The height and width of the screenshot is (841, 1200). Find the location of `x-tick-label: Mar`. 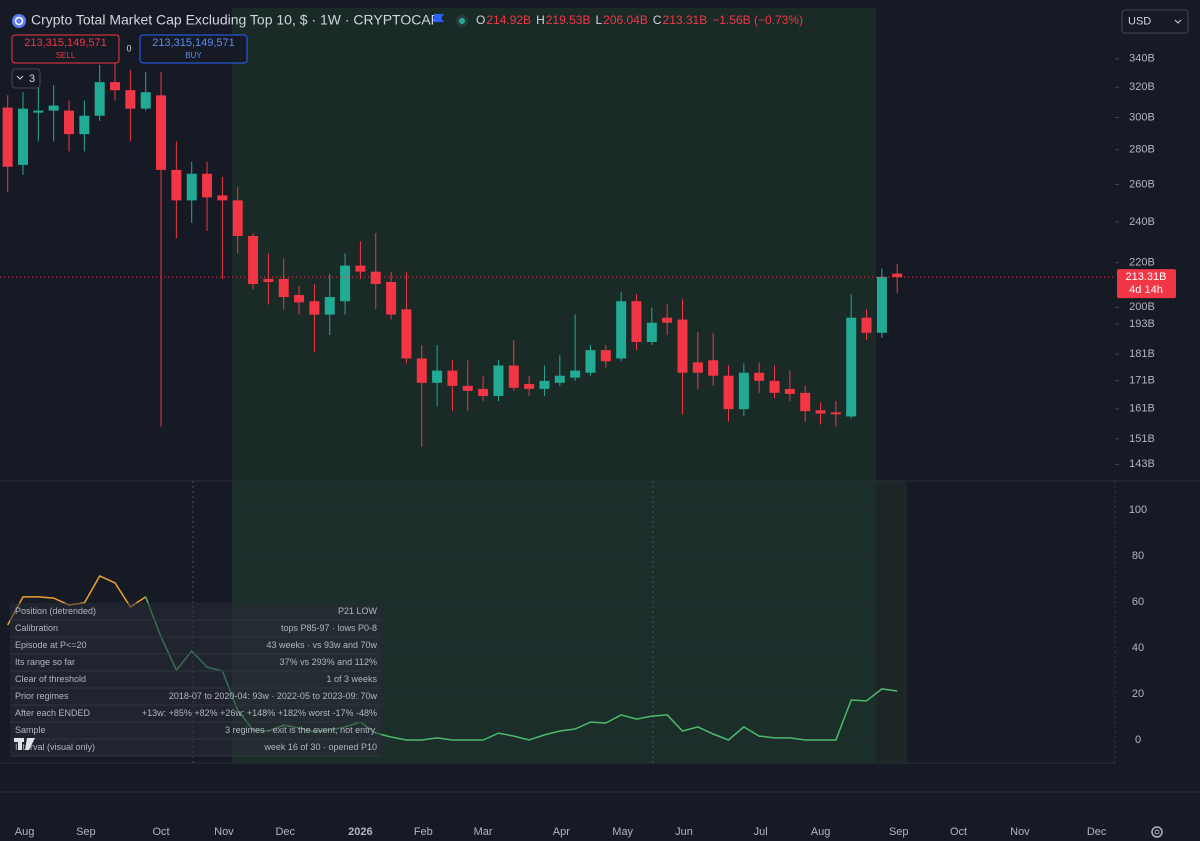

x-tick-label: Mar is located at coordinates (483, 832).